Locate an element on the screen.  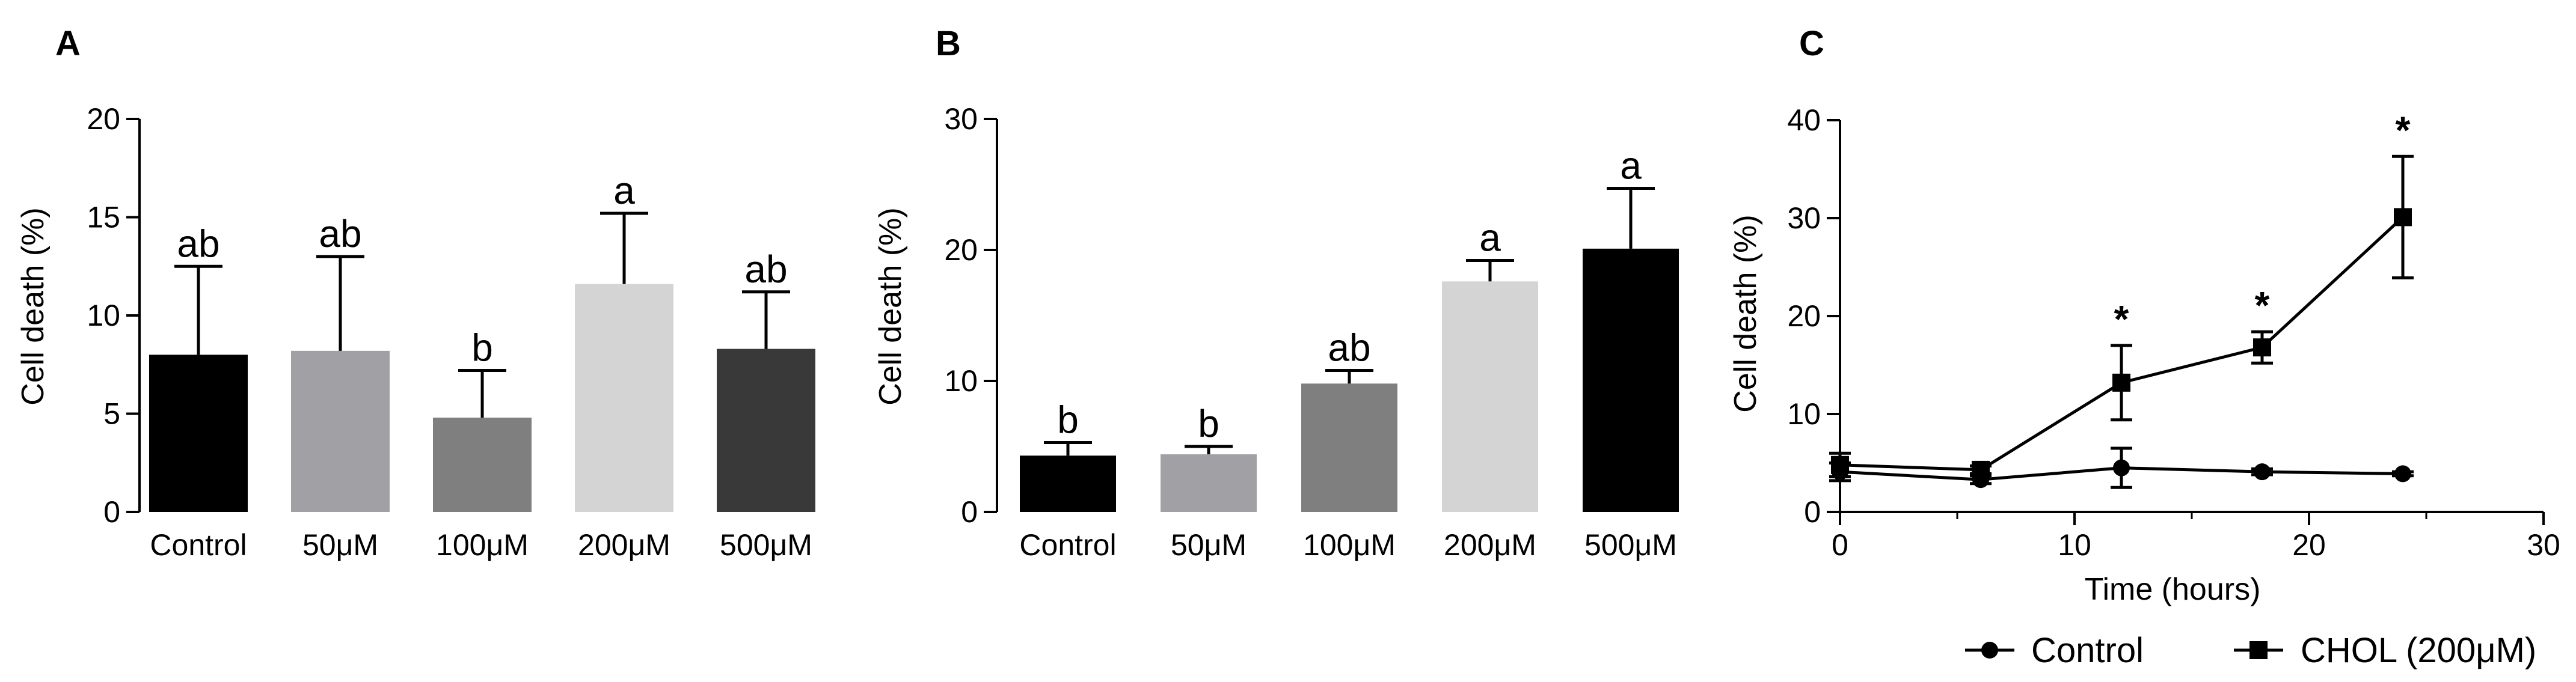
series-markers-c is located at coordinates (2121, 348).